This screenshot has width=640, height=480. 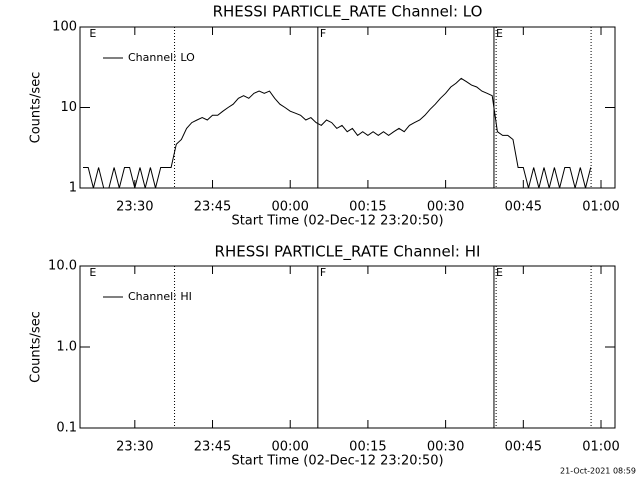 I want to click on footer-timestamp: 21-Oct-2021 08:59, so click(x=598, y=471).